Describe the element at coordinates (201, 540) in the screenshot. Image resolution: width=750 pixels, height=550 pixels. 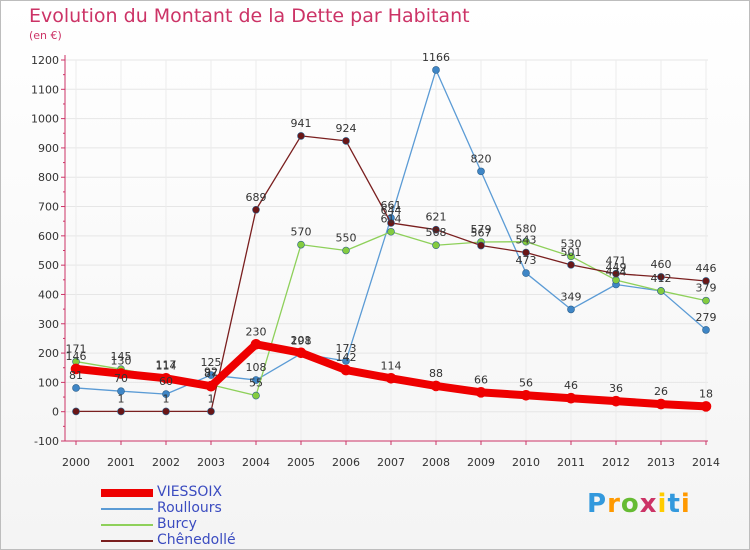
I see `legend-item: Chênedollé` at that location.